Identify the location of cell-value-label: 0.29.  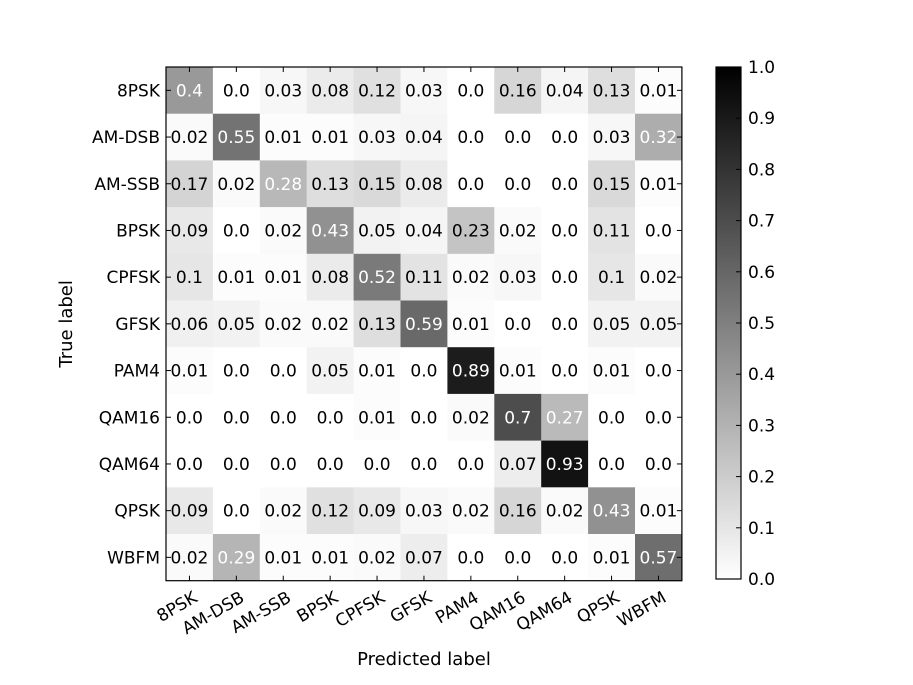
(236, 558).